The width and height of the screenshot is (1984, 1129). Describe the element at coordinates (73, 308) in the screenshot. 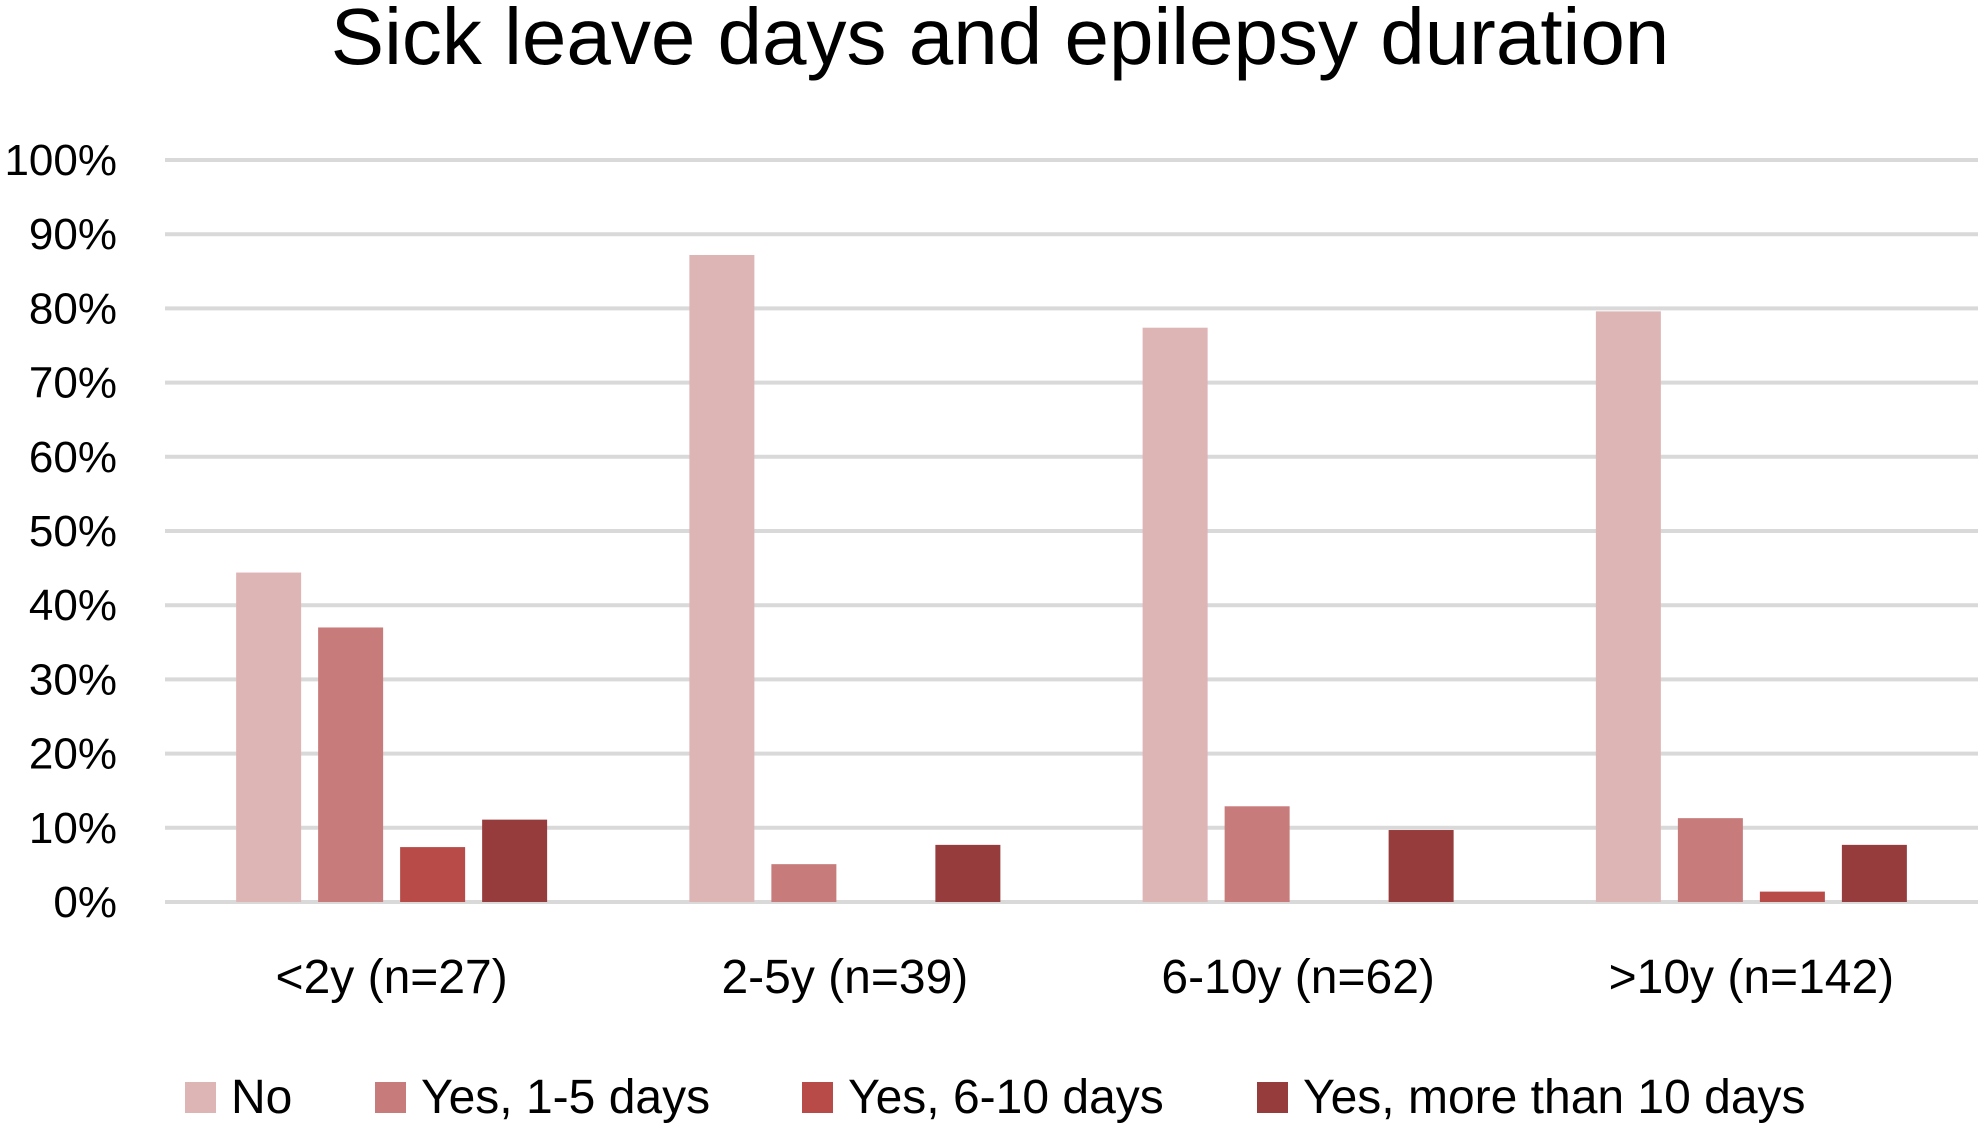

I see `y-tick-label: 80%` at that location.